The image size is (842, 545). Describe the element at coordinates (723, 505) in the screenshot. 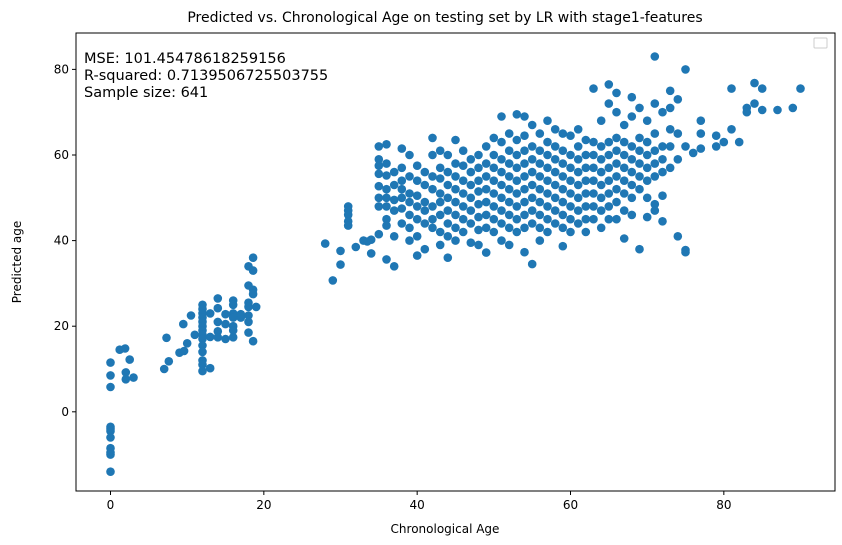

I see `x-tick-label: 80` at that location.